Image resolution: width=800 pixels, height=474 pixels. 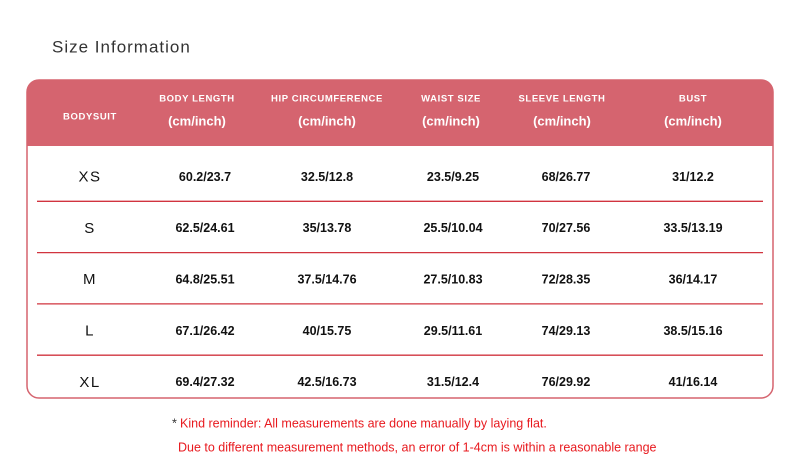 What do you see at coordinates (204, 382) in the screenshot?
I see `cell-value: 69.4/27.32` at bounding box center [204, 382].